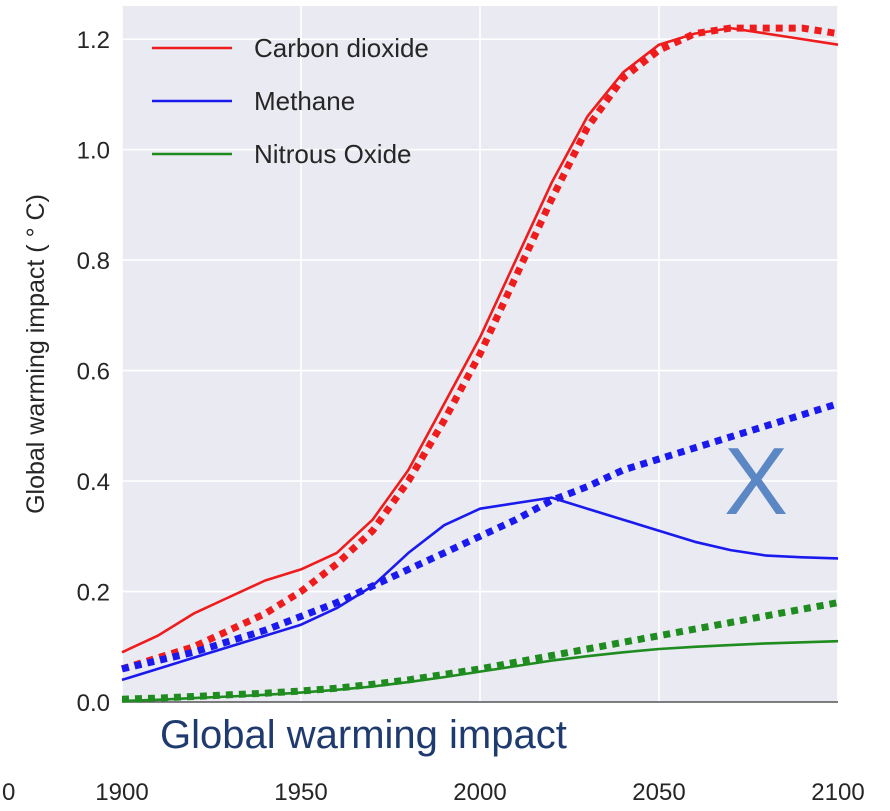 This screenshot has height=811, width=890. Describe the element at coordinates (756, 481) in the screenshot. I see `cross-mark-annotation: X` at that location.